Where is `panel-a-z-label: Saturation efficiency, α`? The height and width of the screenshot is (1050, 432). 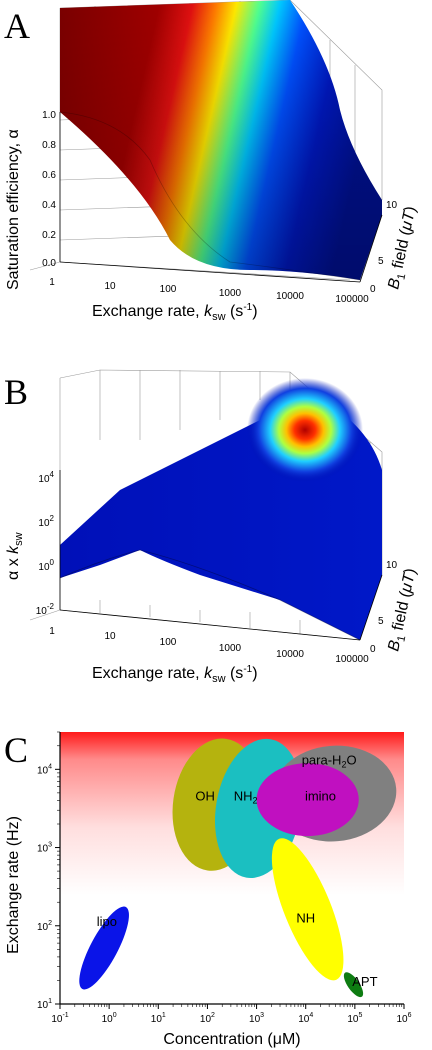 panel-a-z-label: Saturation efficiency, α is located at coordinates (13, 209).